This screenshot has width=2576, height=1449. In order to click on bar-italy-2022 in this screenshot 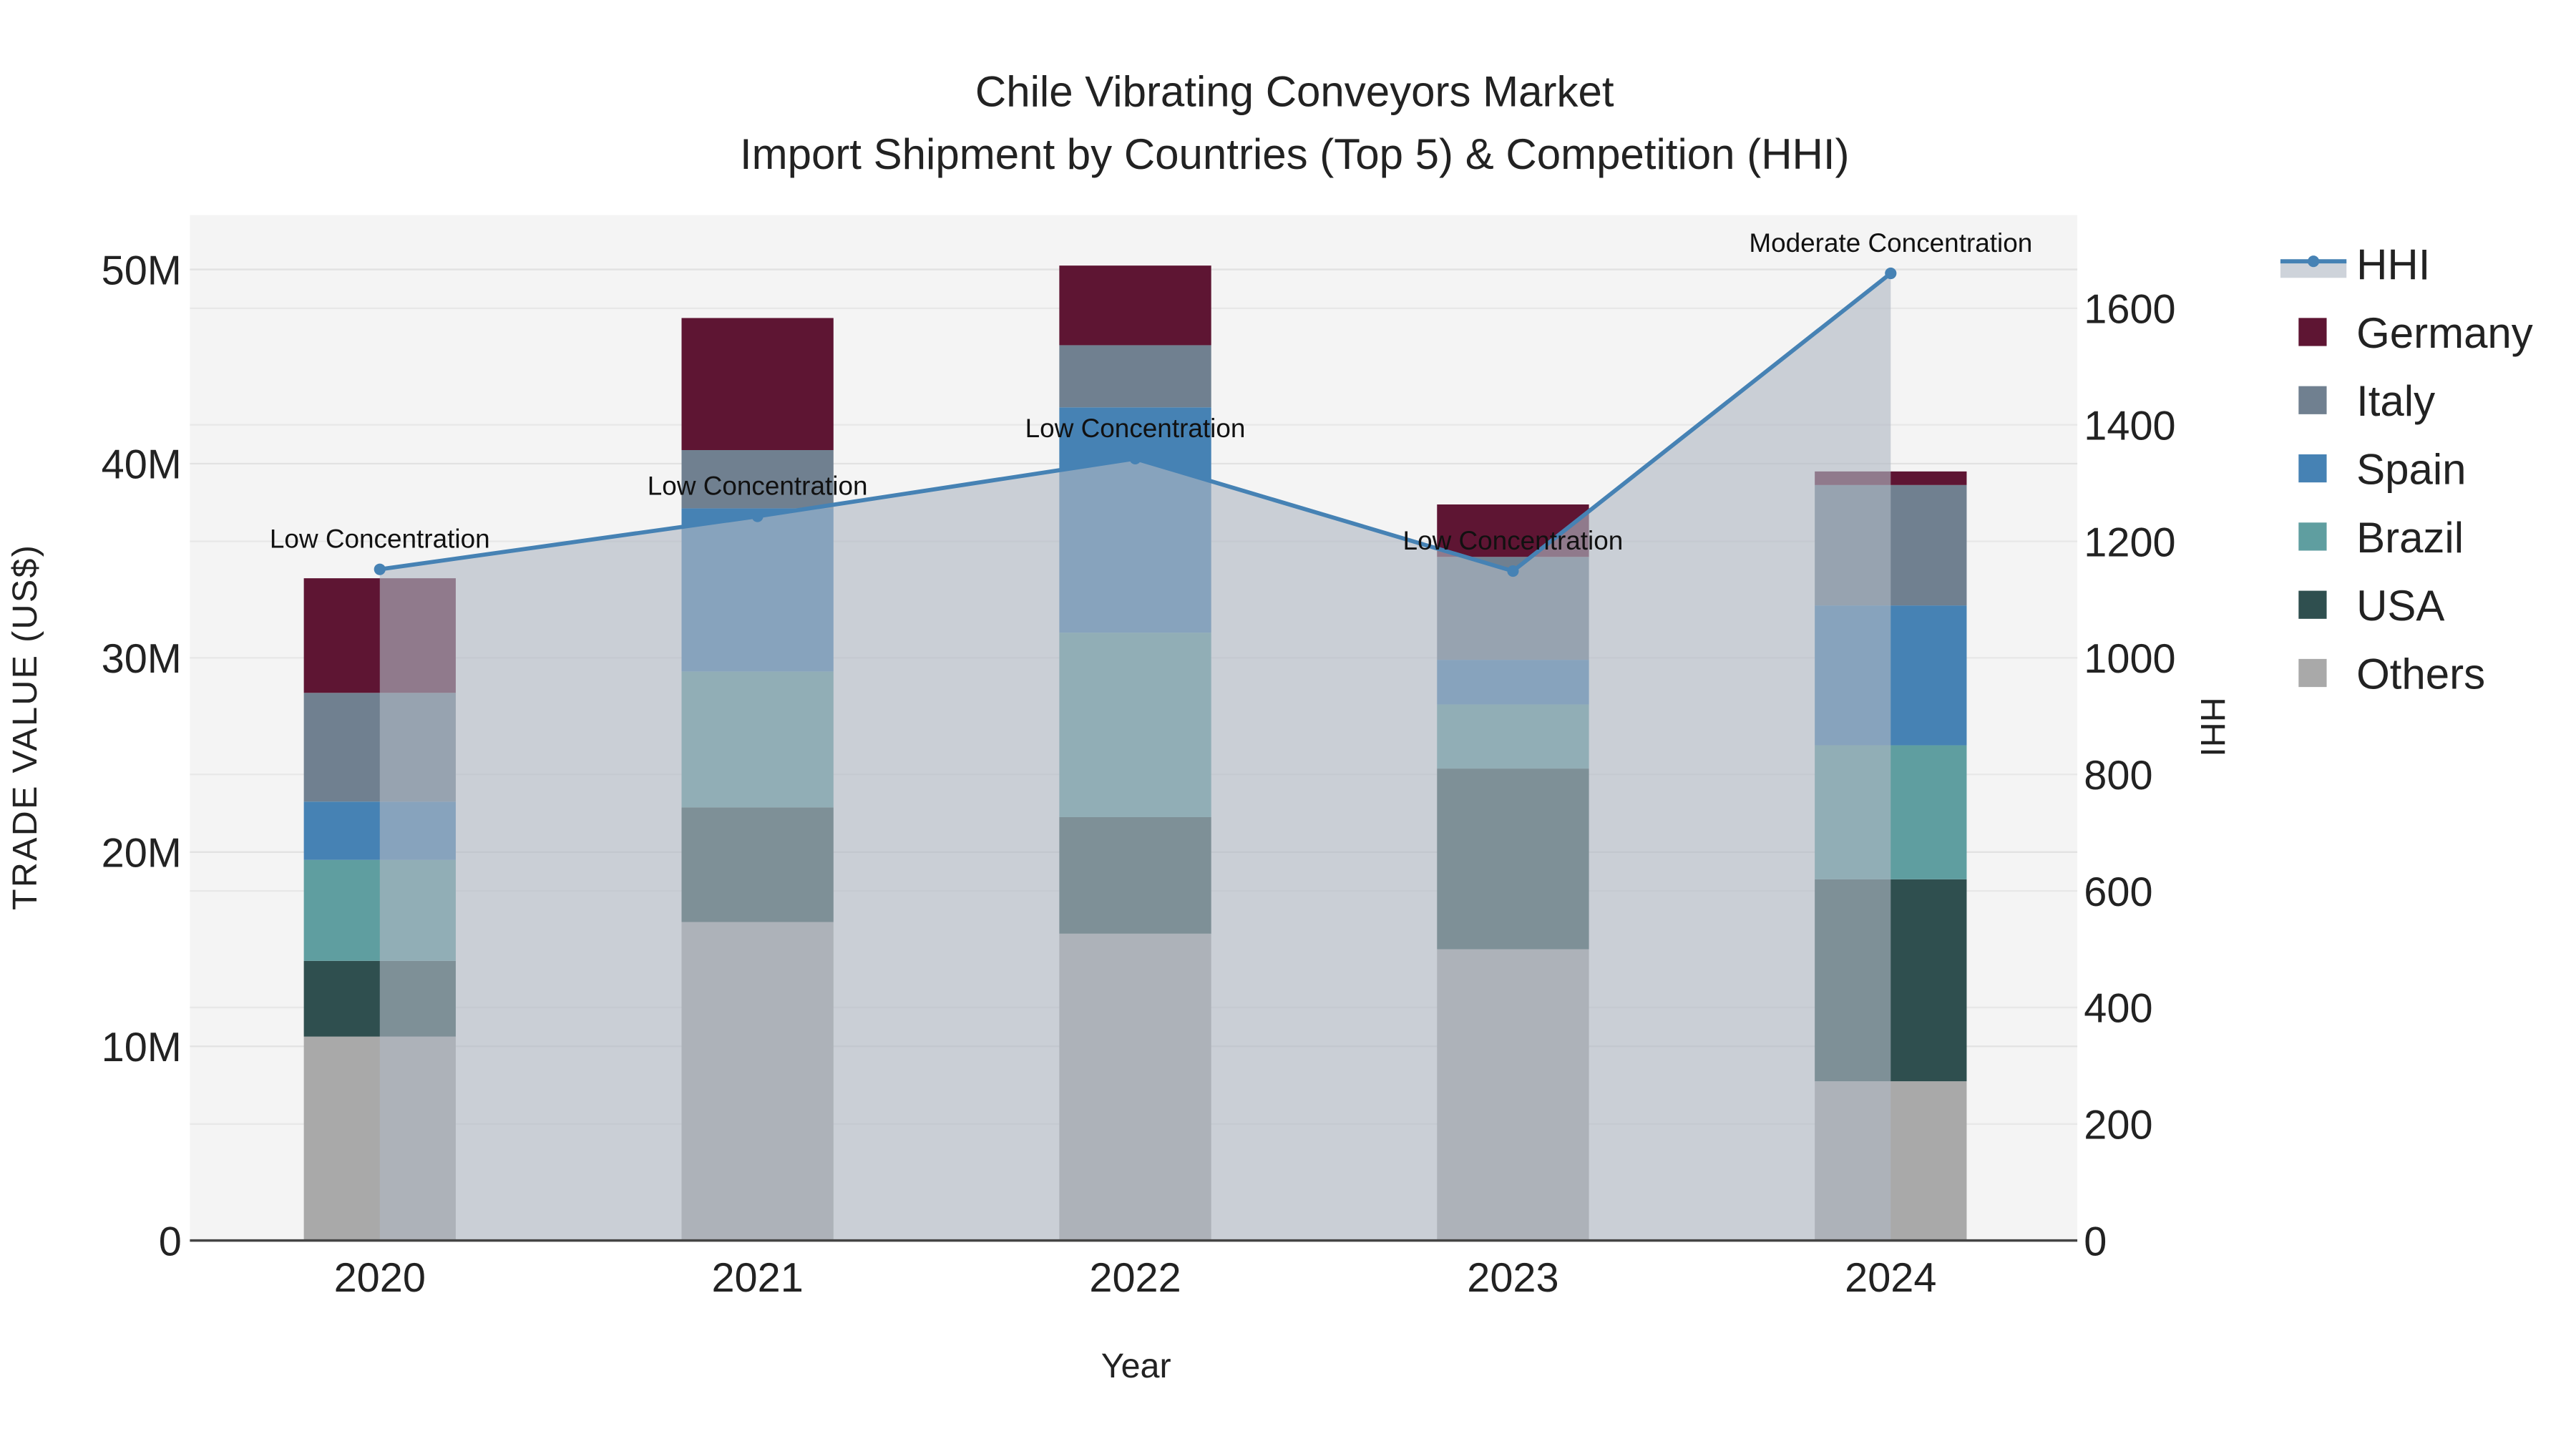, I will do `click(1135, 376)`.